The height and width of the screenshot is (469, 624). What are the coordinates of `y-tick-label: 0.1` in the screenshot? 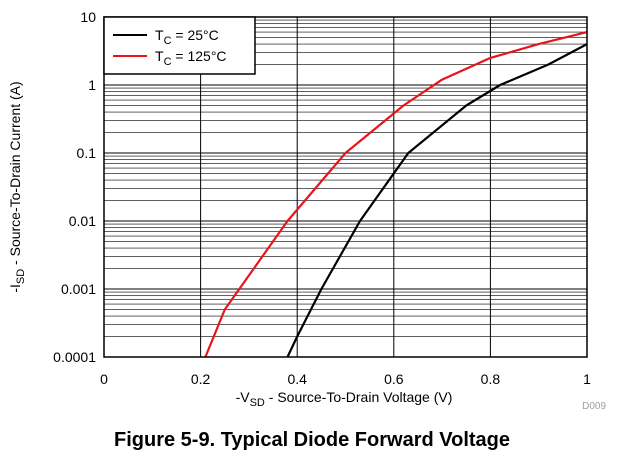 It's located at (87, 153).